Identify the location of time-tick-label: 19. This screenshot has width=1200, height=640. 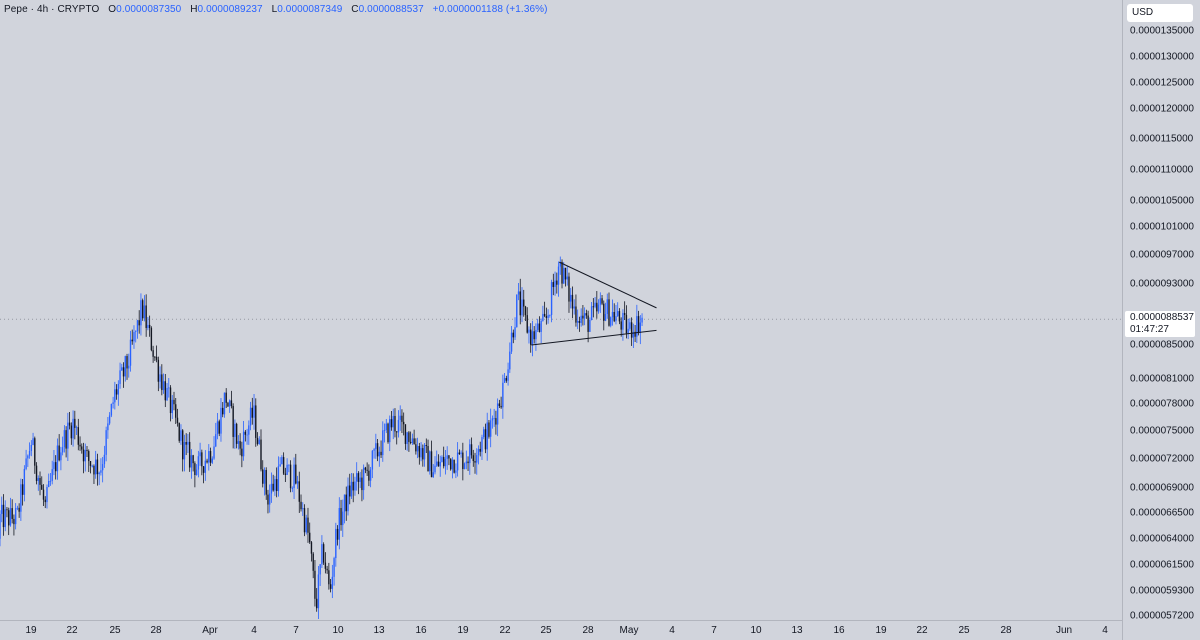
(881, 630).